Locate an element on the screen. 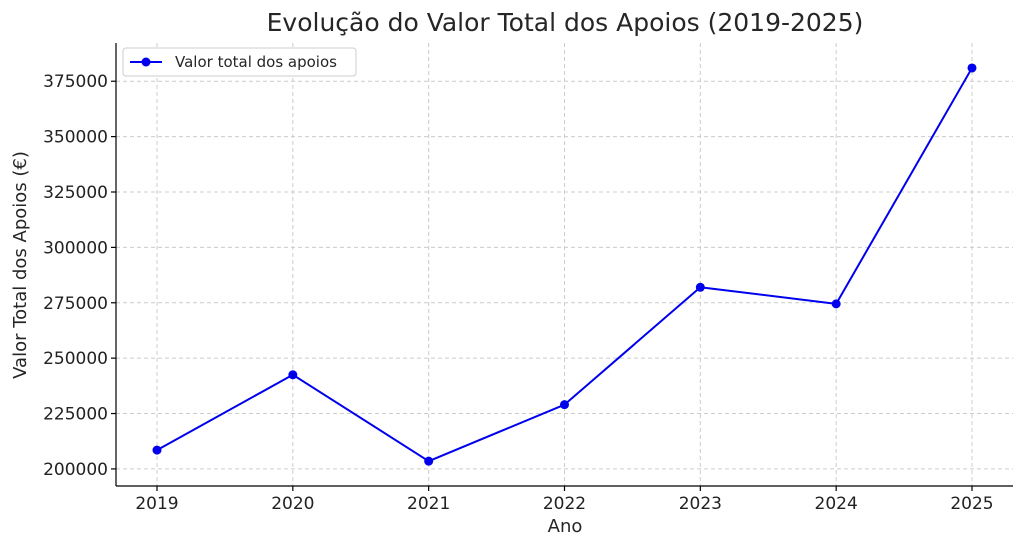 This screenshot has width=1024, height=548. y-tick-label: 250000 is located at coordinates (75, 359).